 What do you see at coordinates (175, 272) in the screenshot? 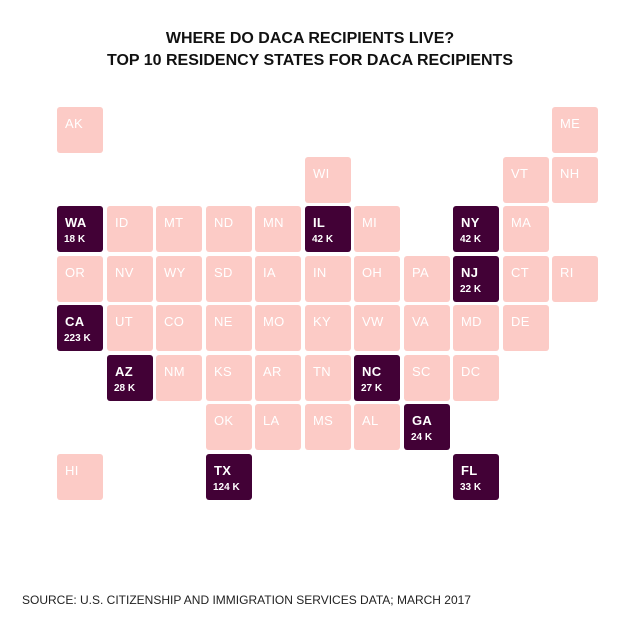
I see `state-abbr: WY` at bounding box center [175, 272].